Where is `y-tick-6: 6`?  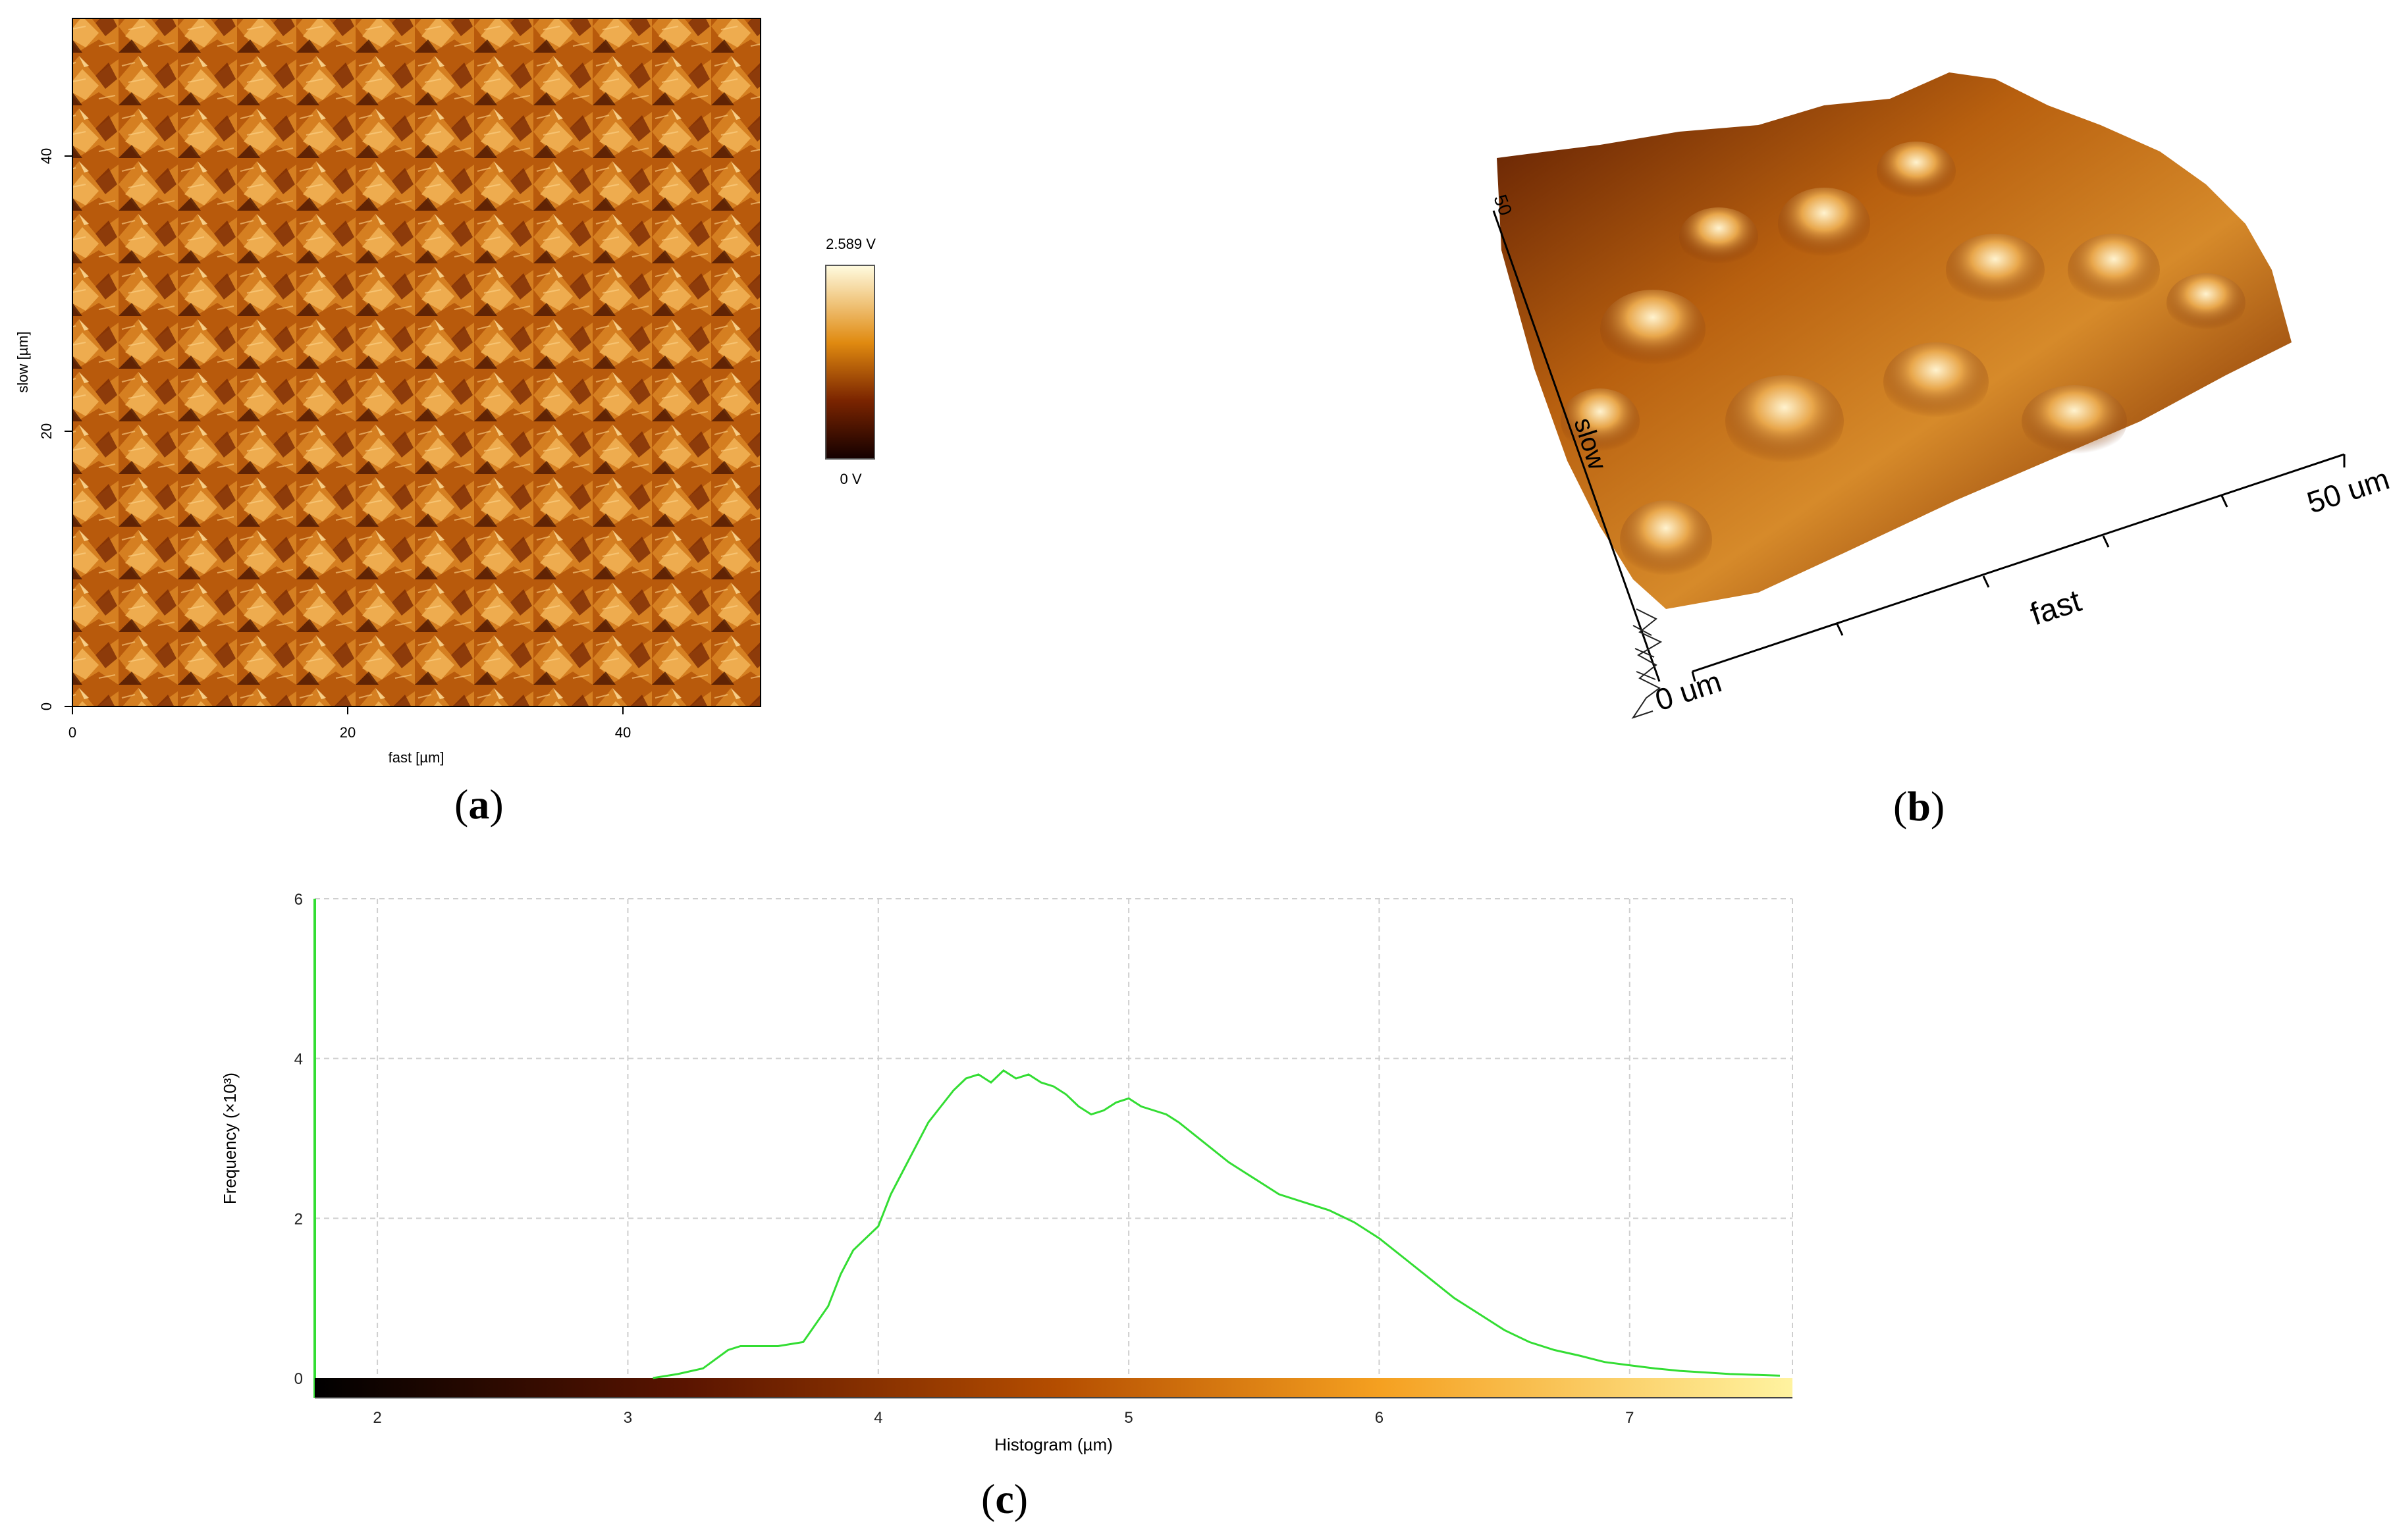 y-tick-6: 6 is located at coordinates (298, 900).